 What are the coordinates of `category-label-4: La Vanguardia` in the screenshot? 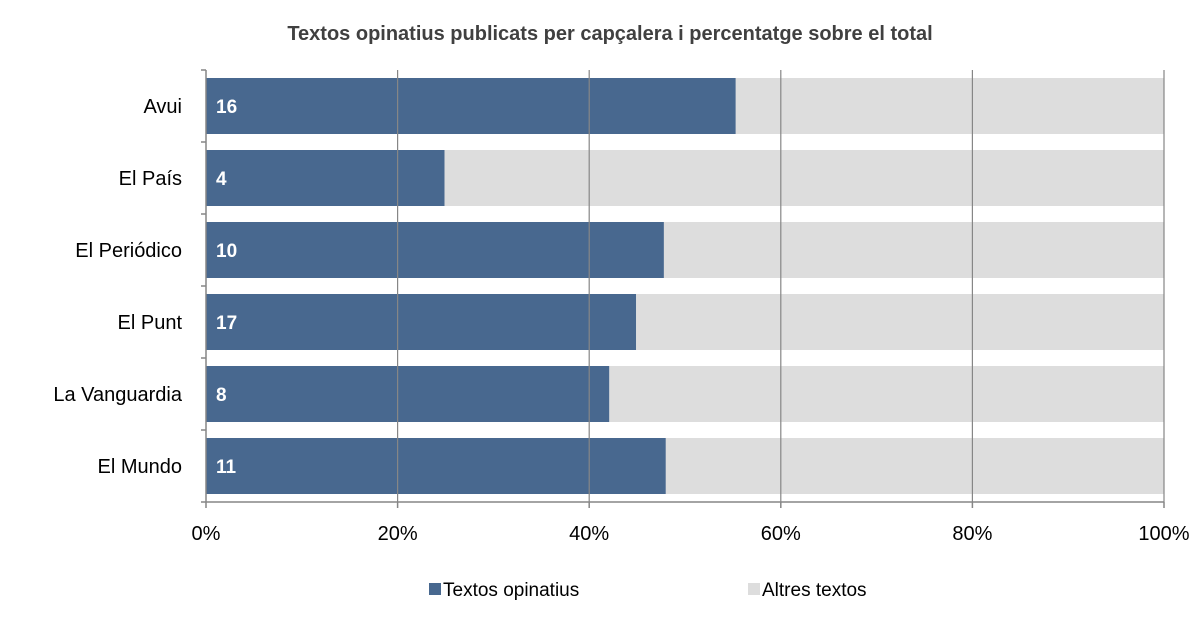 It's located at (118, 395).